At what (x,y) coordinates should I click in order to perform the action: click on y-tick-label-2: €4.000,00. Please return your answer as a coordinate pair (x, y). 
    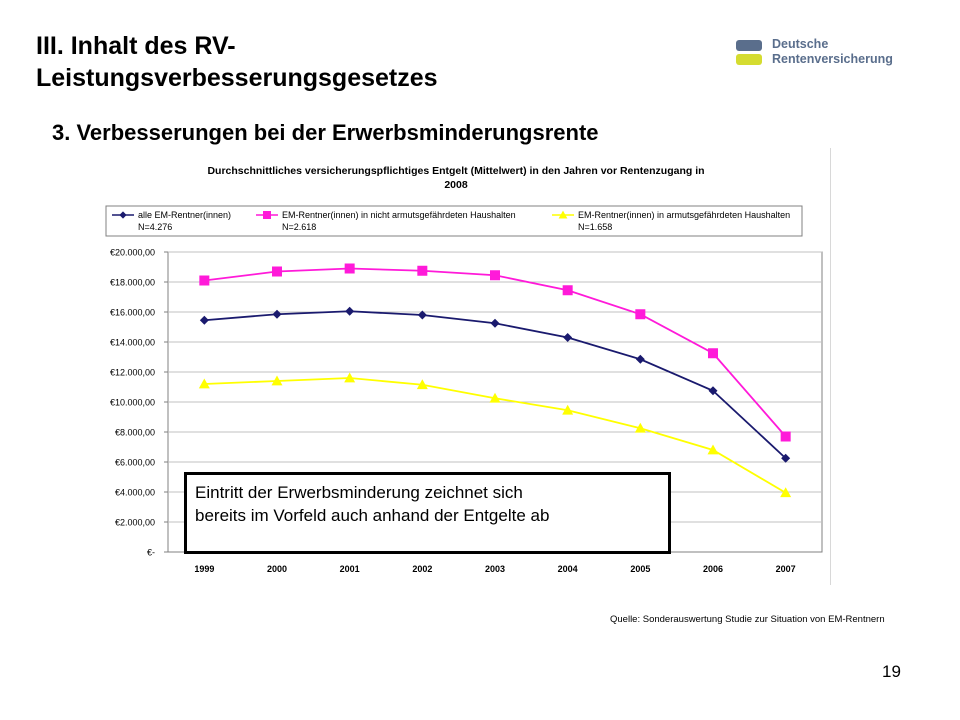
    Looking at the image, I should click on (135, 493).